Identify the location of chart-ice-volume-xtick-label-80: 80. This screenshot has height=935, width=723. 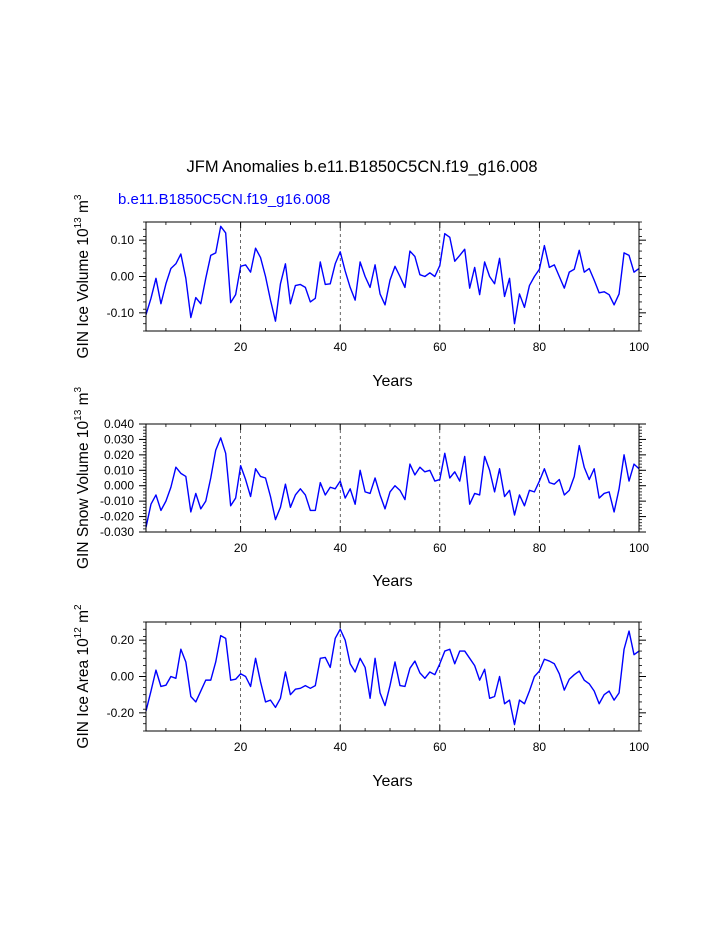
(540, 347).